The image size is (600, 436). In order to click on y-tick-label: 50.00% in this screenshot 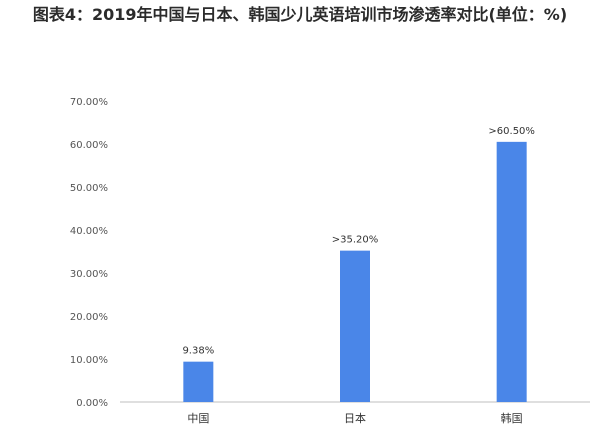, I will do `click(89, 188)`.